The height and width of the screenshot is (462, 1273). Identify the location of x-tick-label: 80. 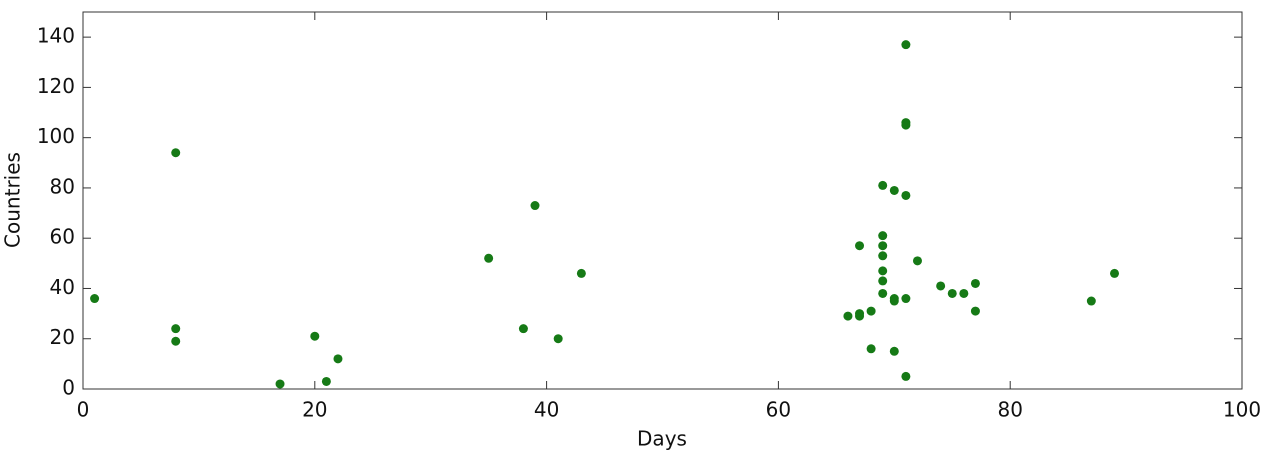
(1009, 410).